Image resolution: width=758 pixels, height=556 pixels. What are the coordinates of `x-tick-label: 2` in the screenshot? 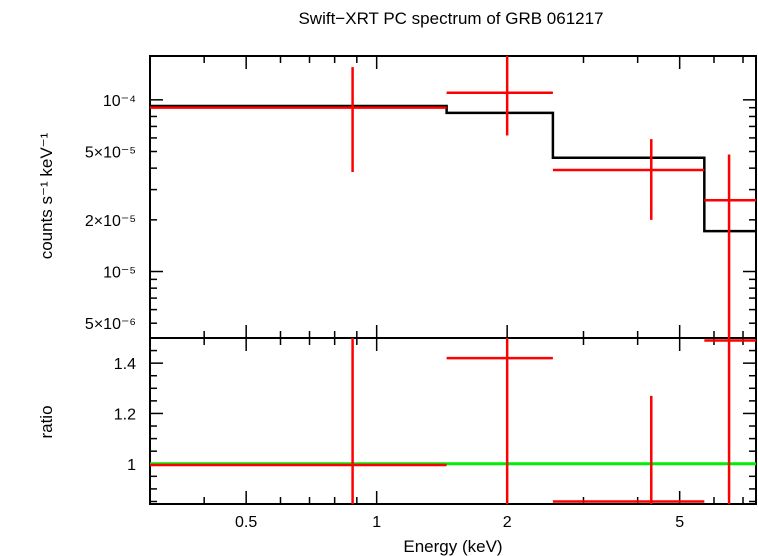 It's located at (507, 522).